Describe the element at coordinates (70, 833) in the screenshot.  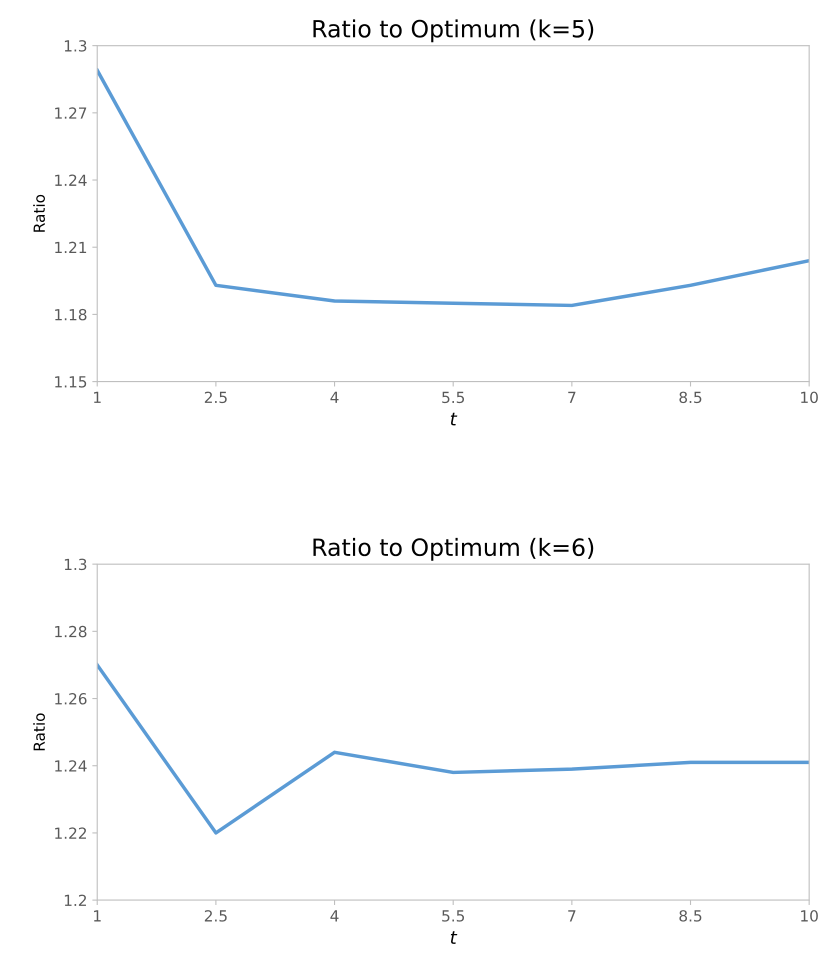
I see `y-tick-label: 1.22` at that location.